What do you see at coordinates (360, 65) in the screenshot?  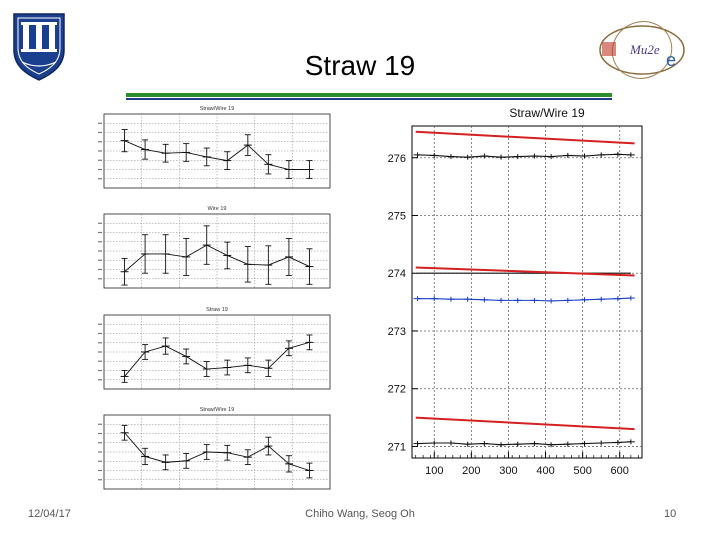 I see `slide-title: Straw 19` at bounding box center [360, 65].